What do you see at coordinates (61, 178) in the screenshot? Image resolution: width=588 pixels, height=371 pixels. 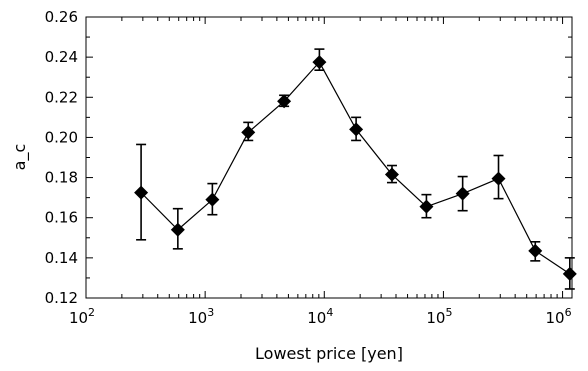 I see `y-tick-label: 0.18` at bounding box center [61, 178].